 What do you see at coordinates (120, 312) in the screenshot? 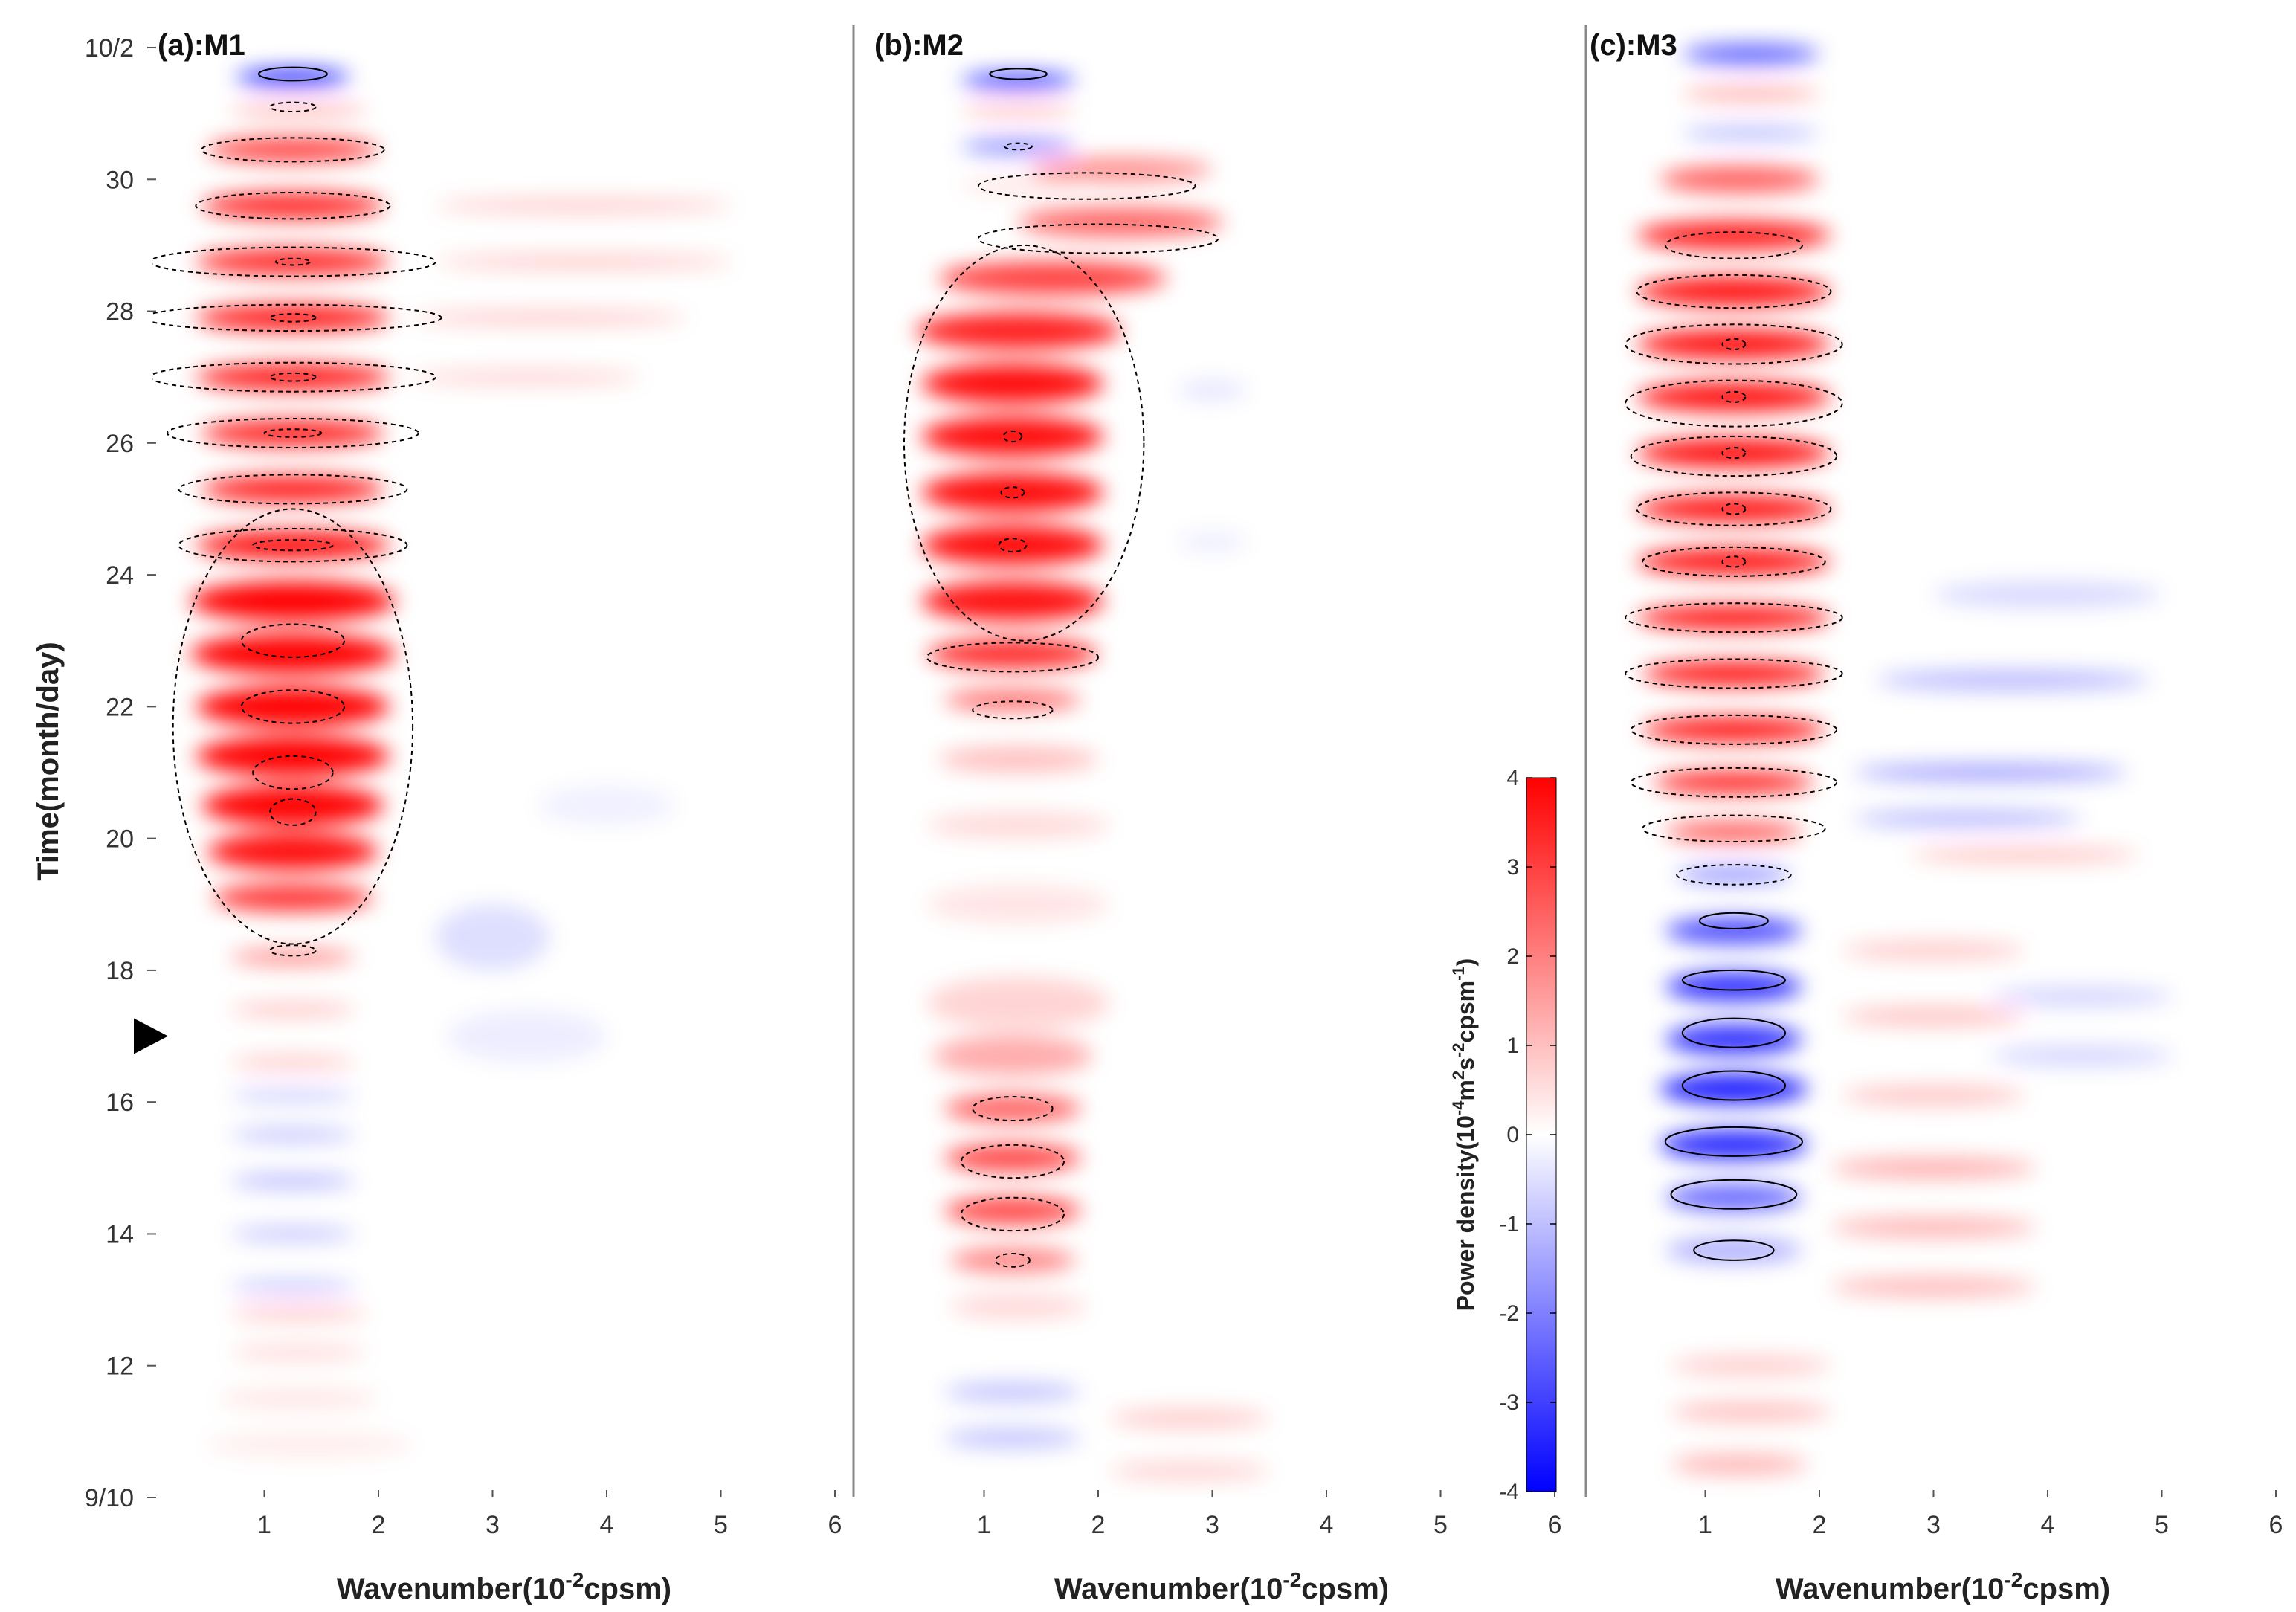
I see `y-tick-label-18: 28` at bounding box center [120, 312].